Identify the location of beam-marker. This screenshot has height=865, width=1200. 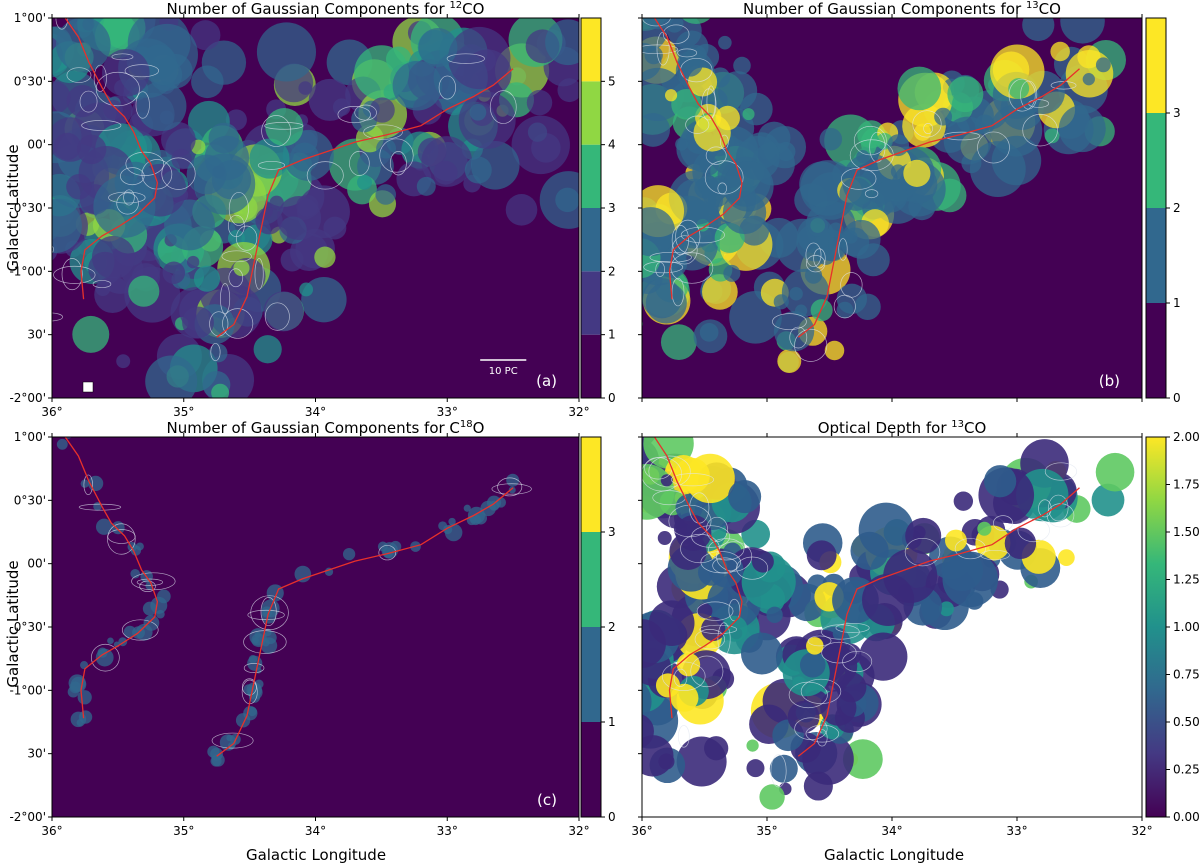
(88, 387).